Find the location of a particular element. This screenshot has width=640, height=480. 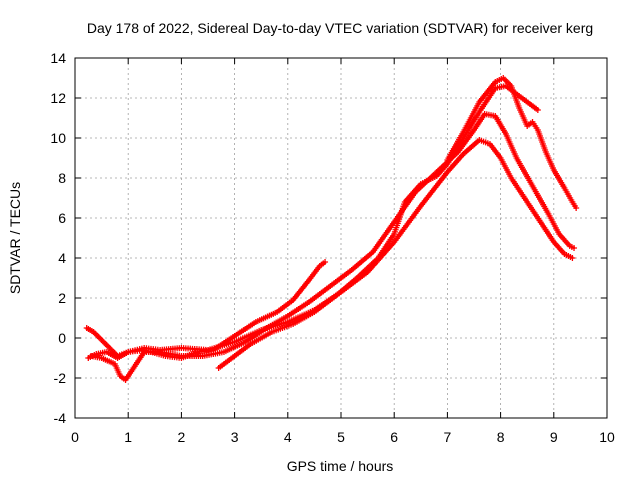

x-tick-label: 9 is located at coordinates (554, 437).